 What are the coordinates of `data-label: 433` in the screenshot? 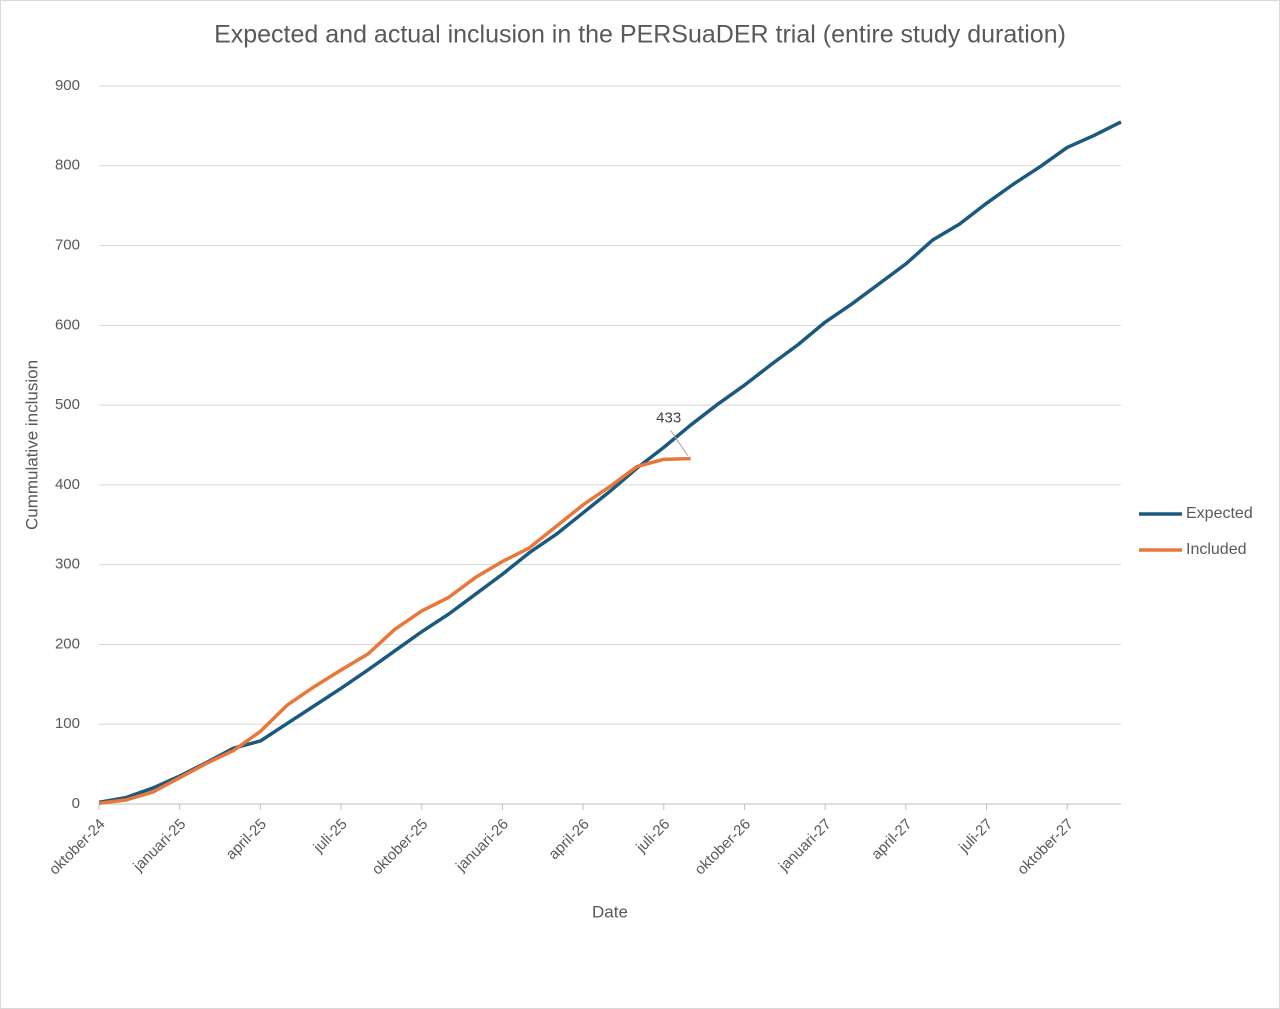 It's located at (668, 418).